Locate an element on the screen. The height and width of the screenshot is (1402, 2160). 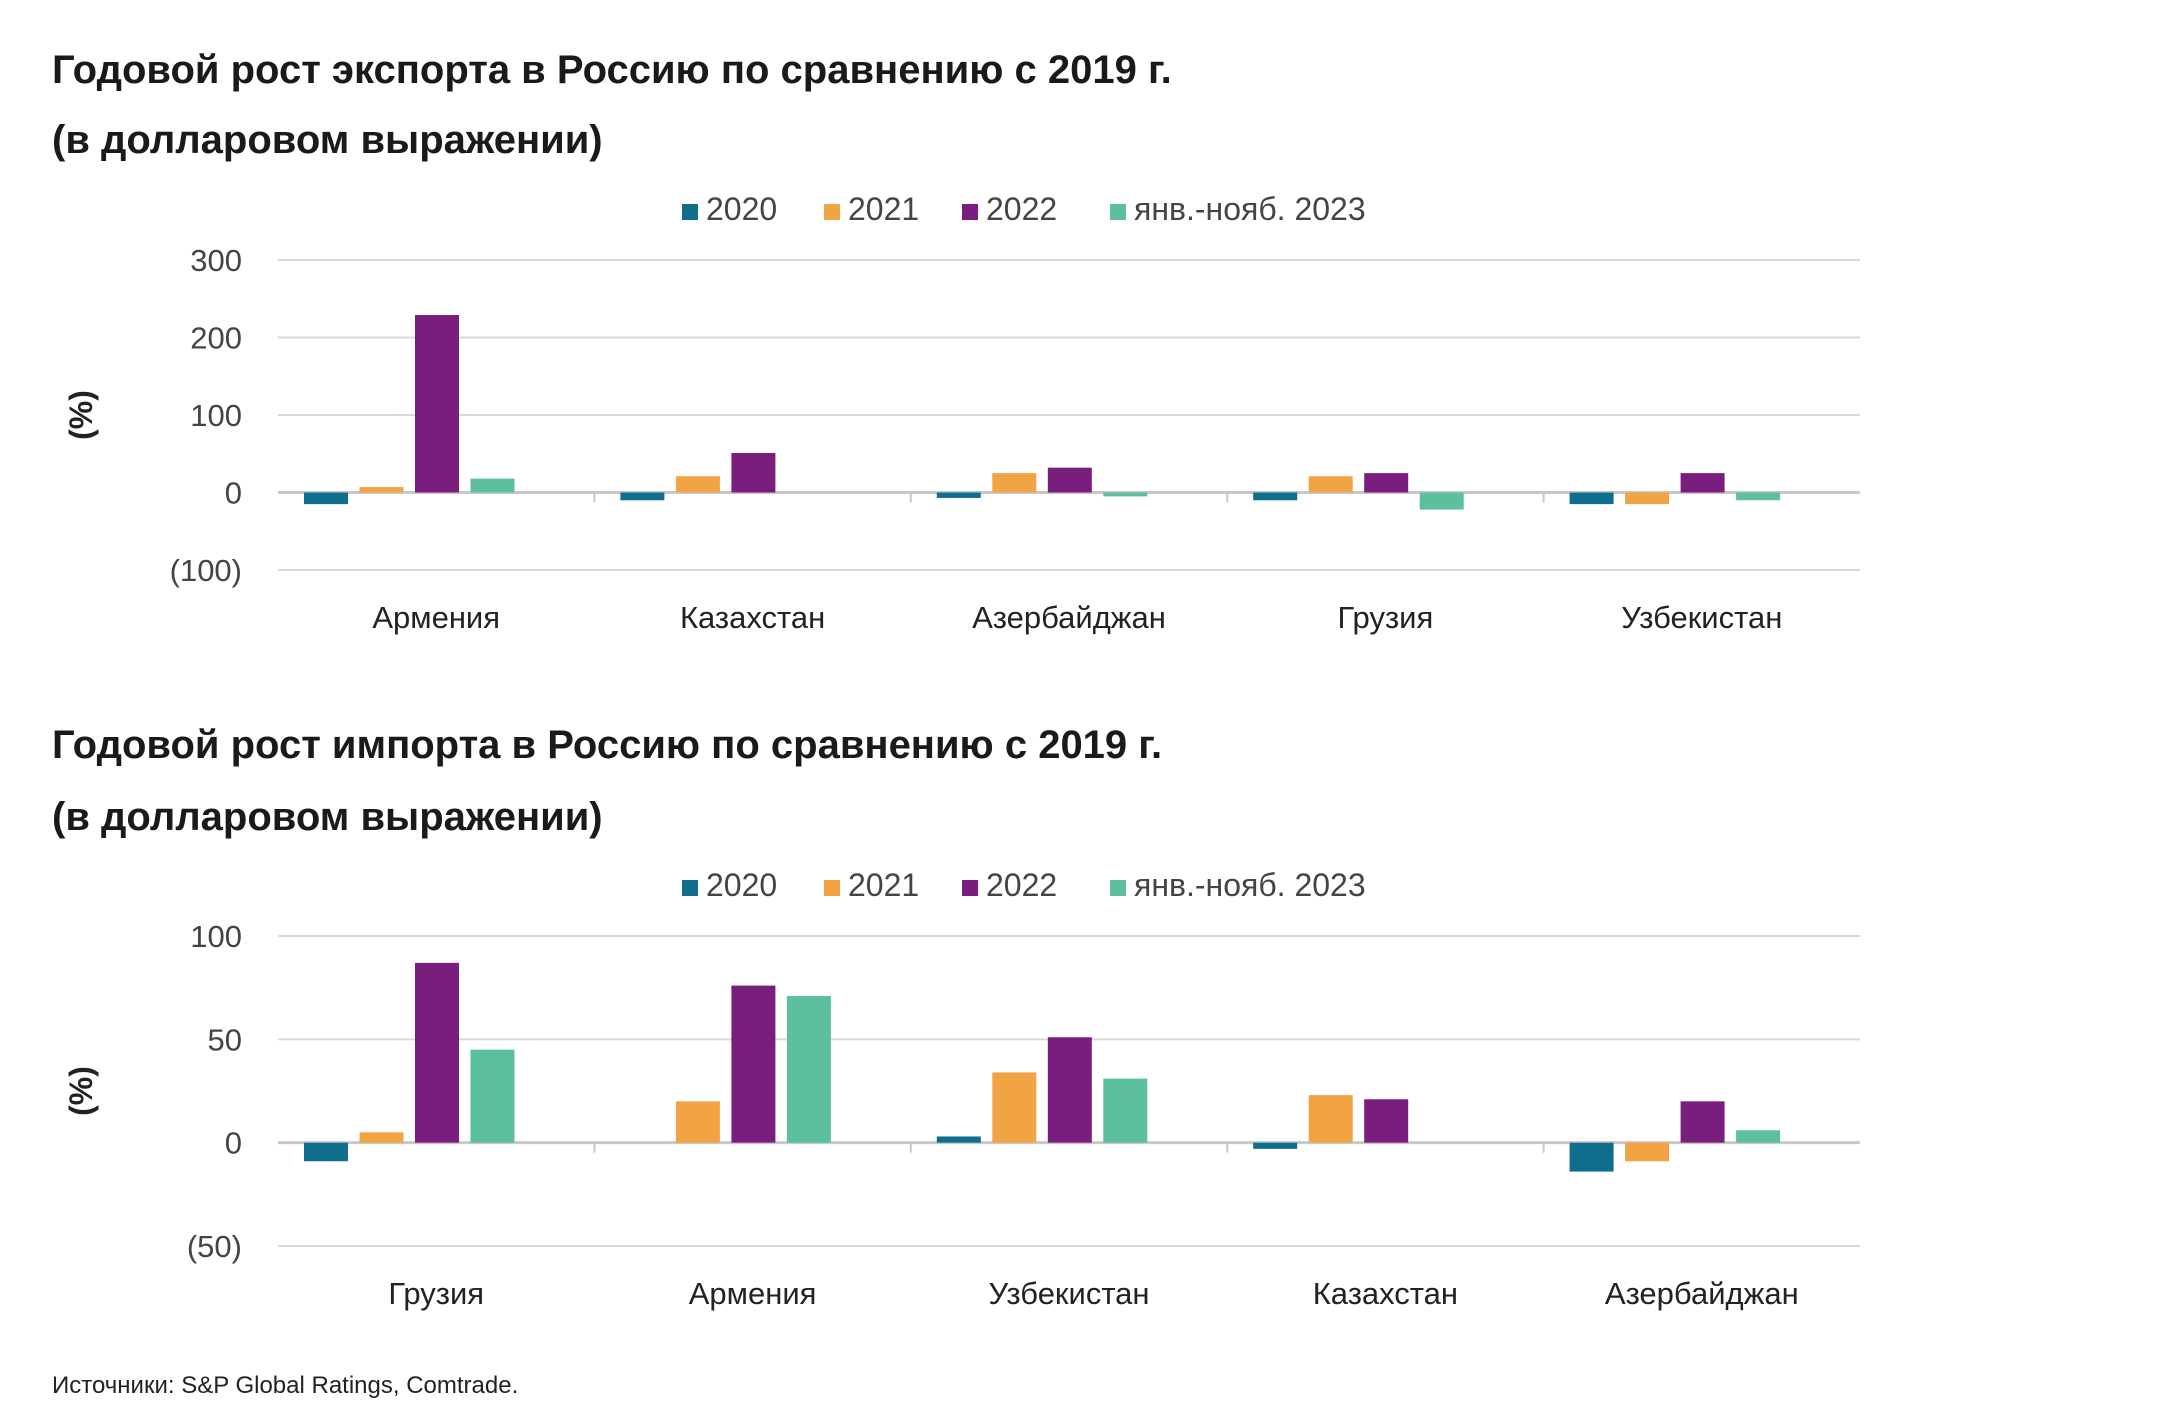
chart2-subtitle: (в долларовом выражении) is located at coordinates (327, 817).